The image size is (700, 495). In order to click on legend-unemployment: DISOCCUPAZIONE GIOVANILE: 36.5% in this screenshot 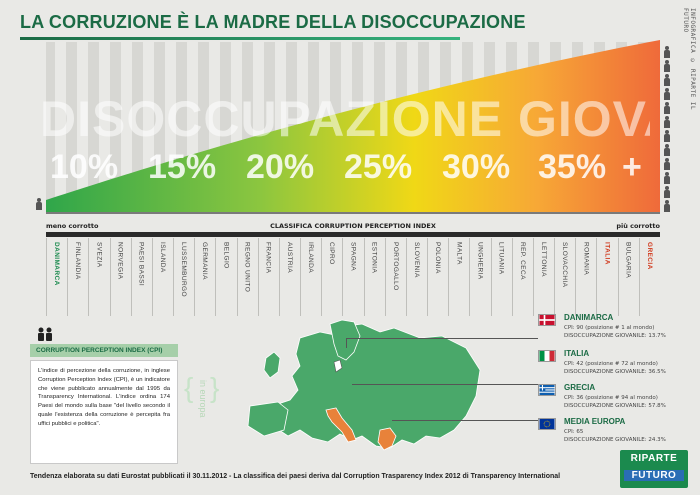, I will do `click(615, 372)`.